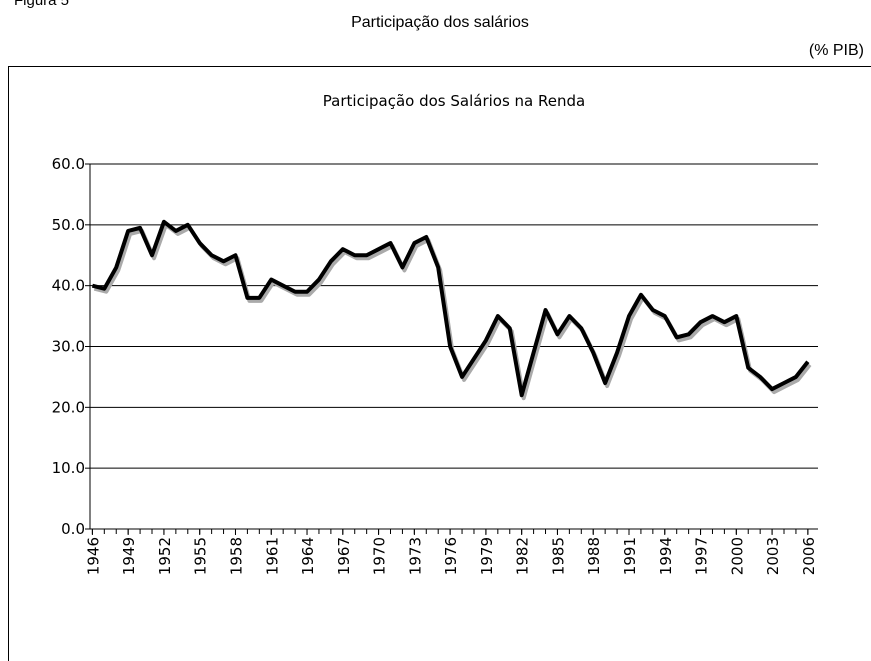 The height and width of the screenshot is (661, 871). I want to click on unit: (% PIB), so click(836, 50).